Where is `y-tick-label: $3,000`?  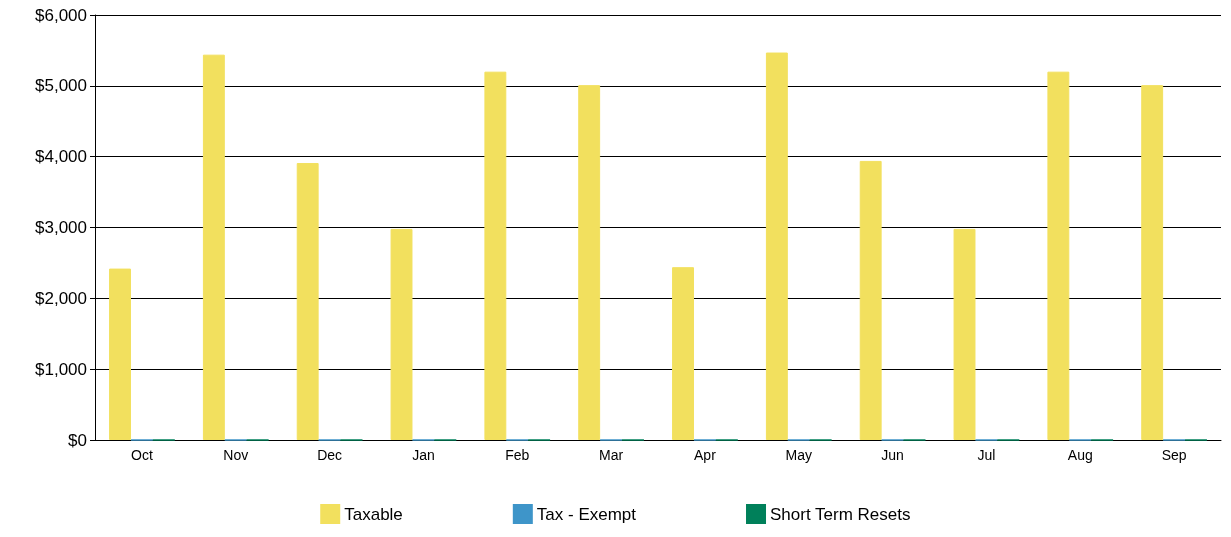
y-tick-label: $3,000 is located at coordinates (61, 227).